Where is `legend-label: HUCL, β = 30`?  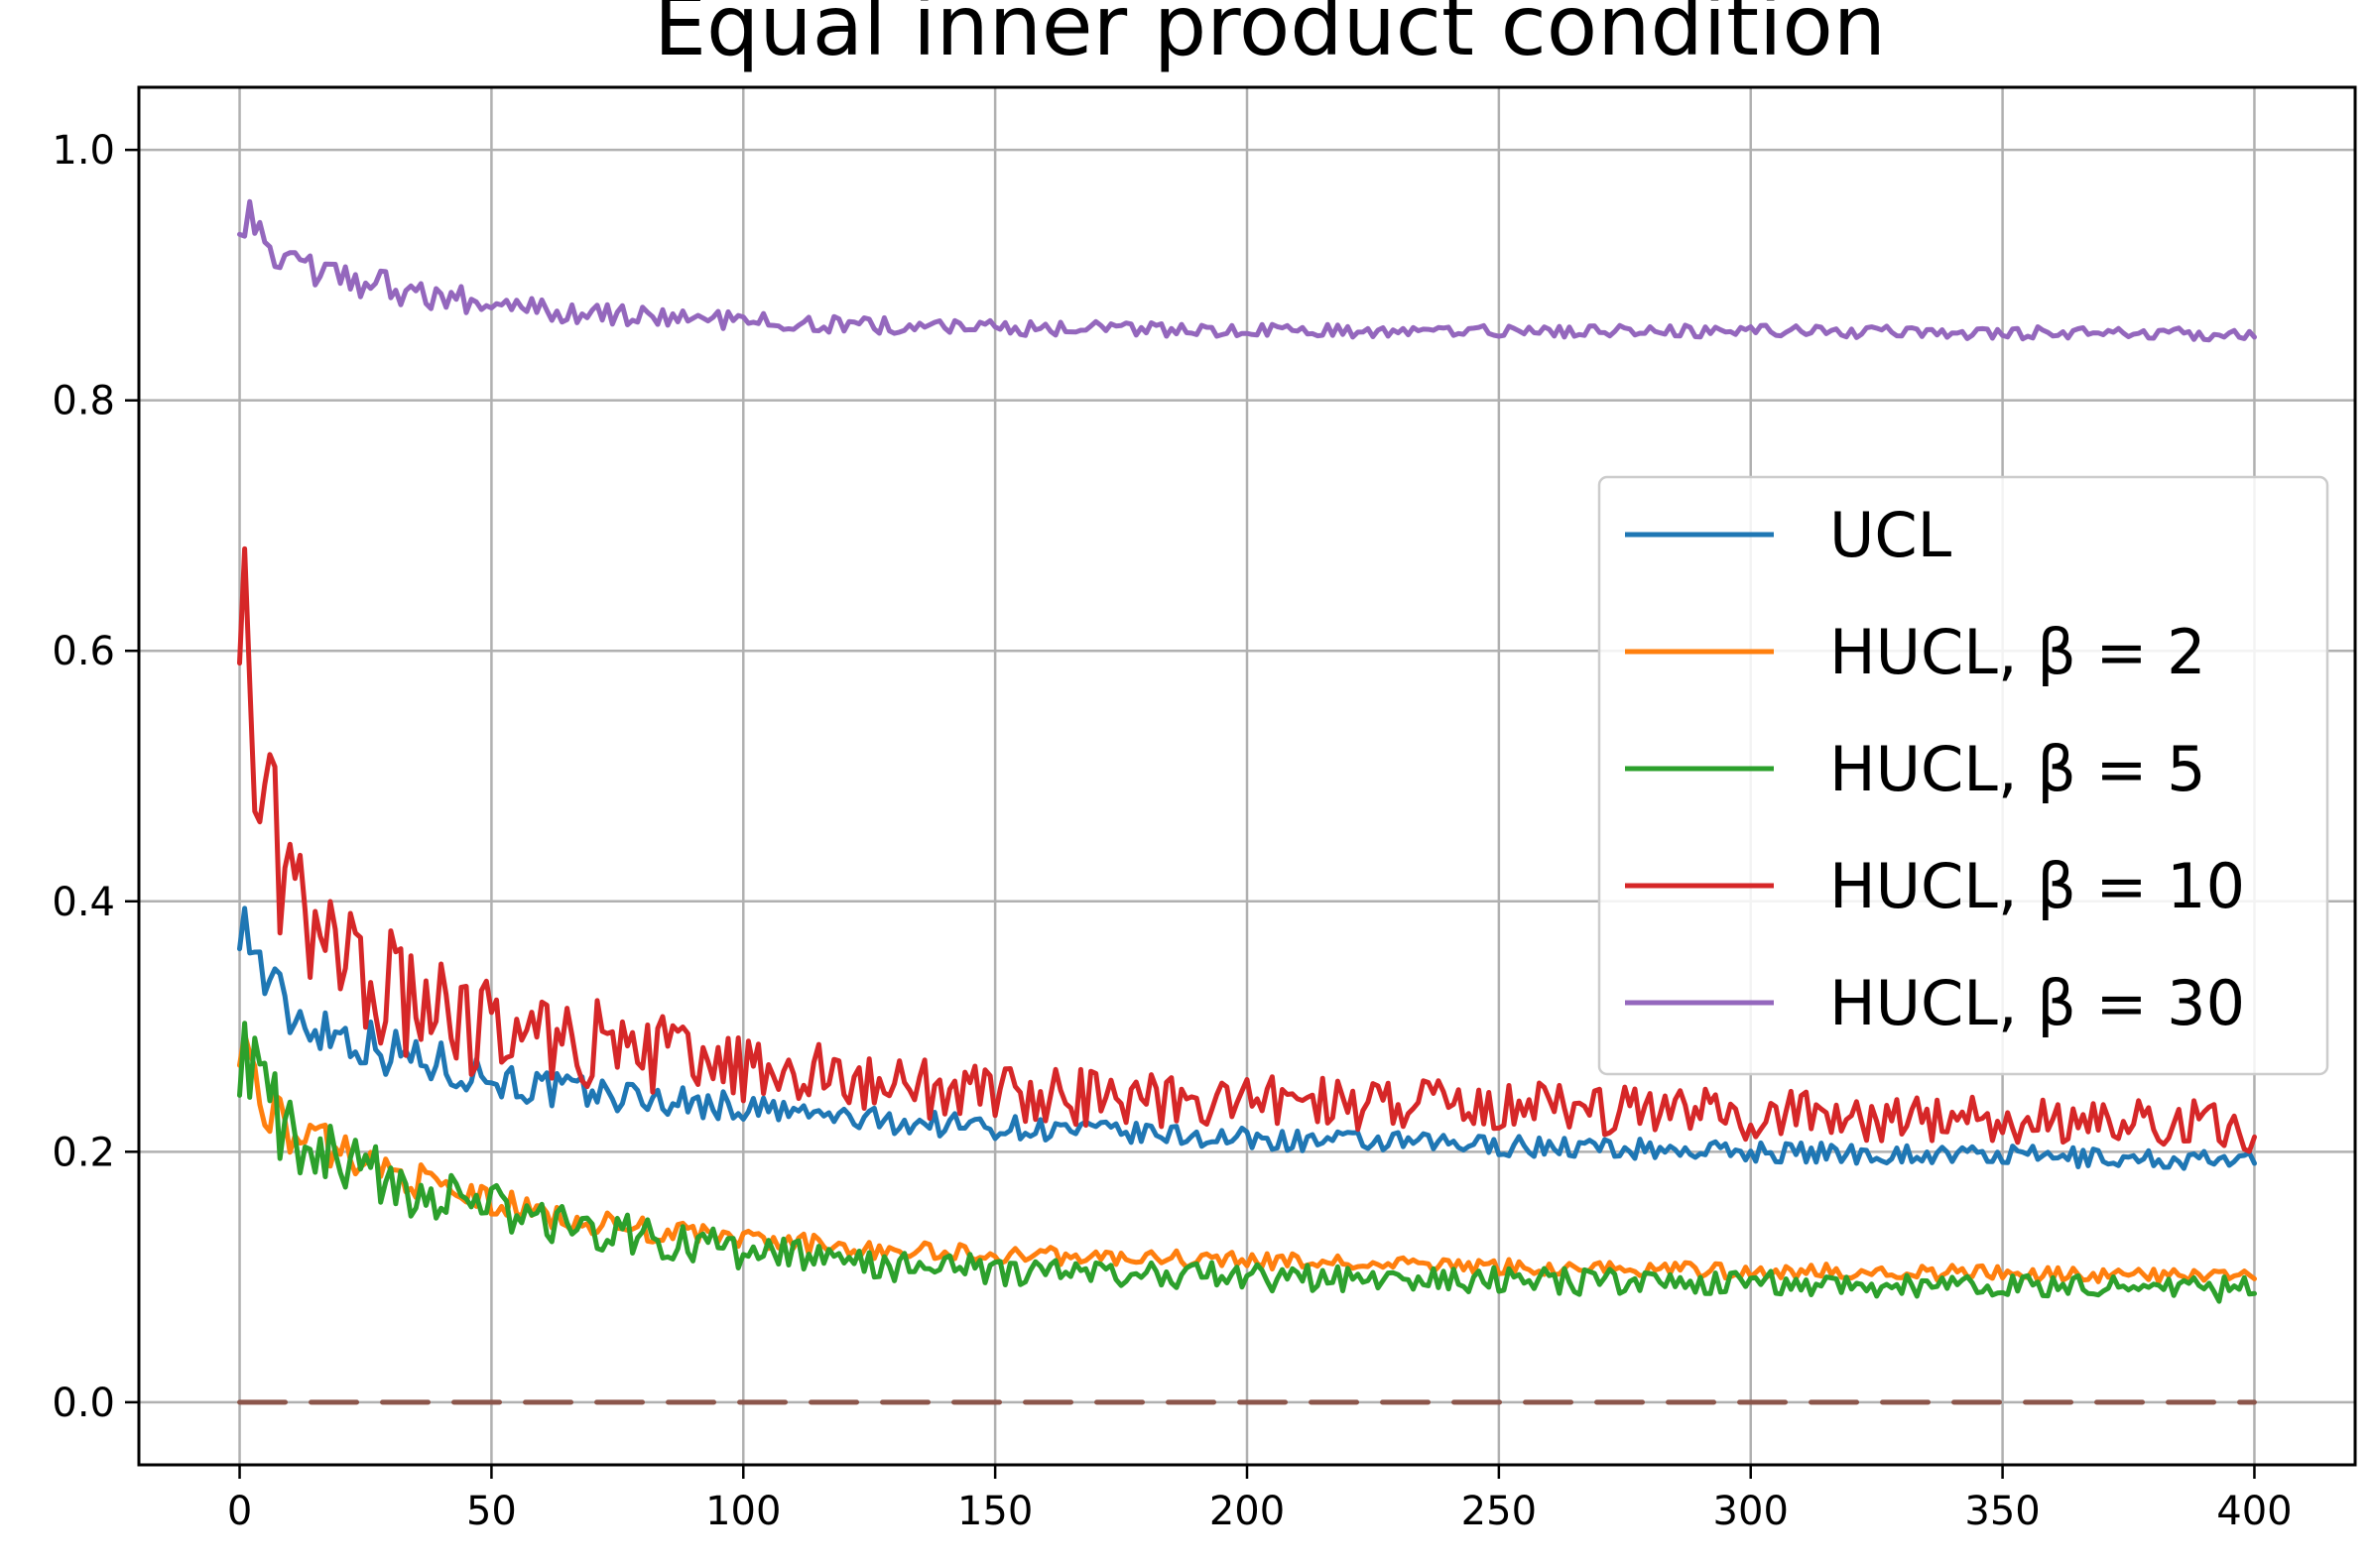 legend-label: HUCL, β = 30 is located at coordinates (2037, 1003).